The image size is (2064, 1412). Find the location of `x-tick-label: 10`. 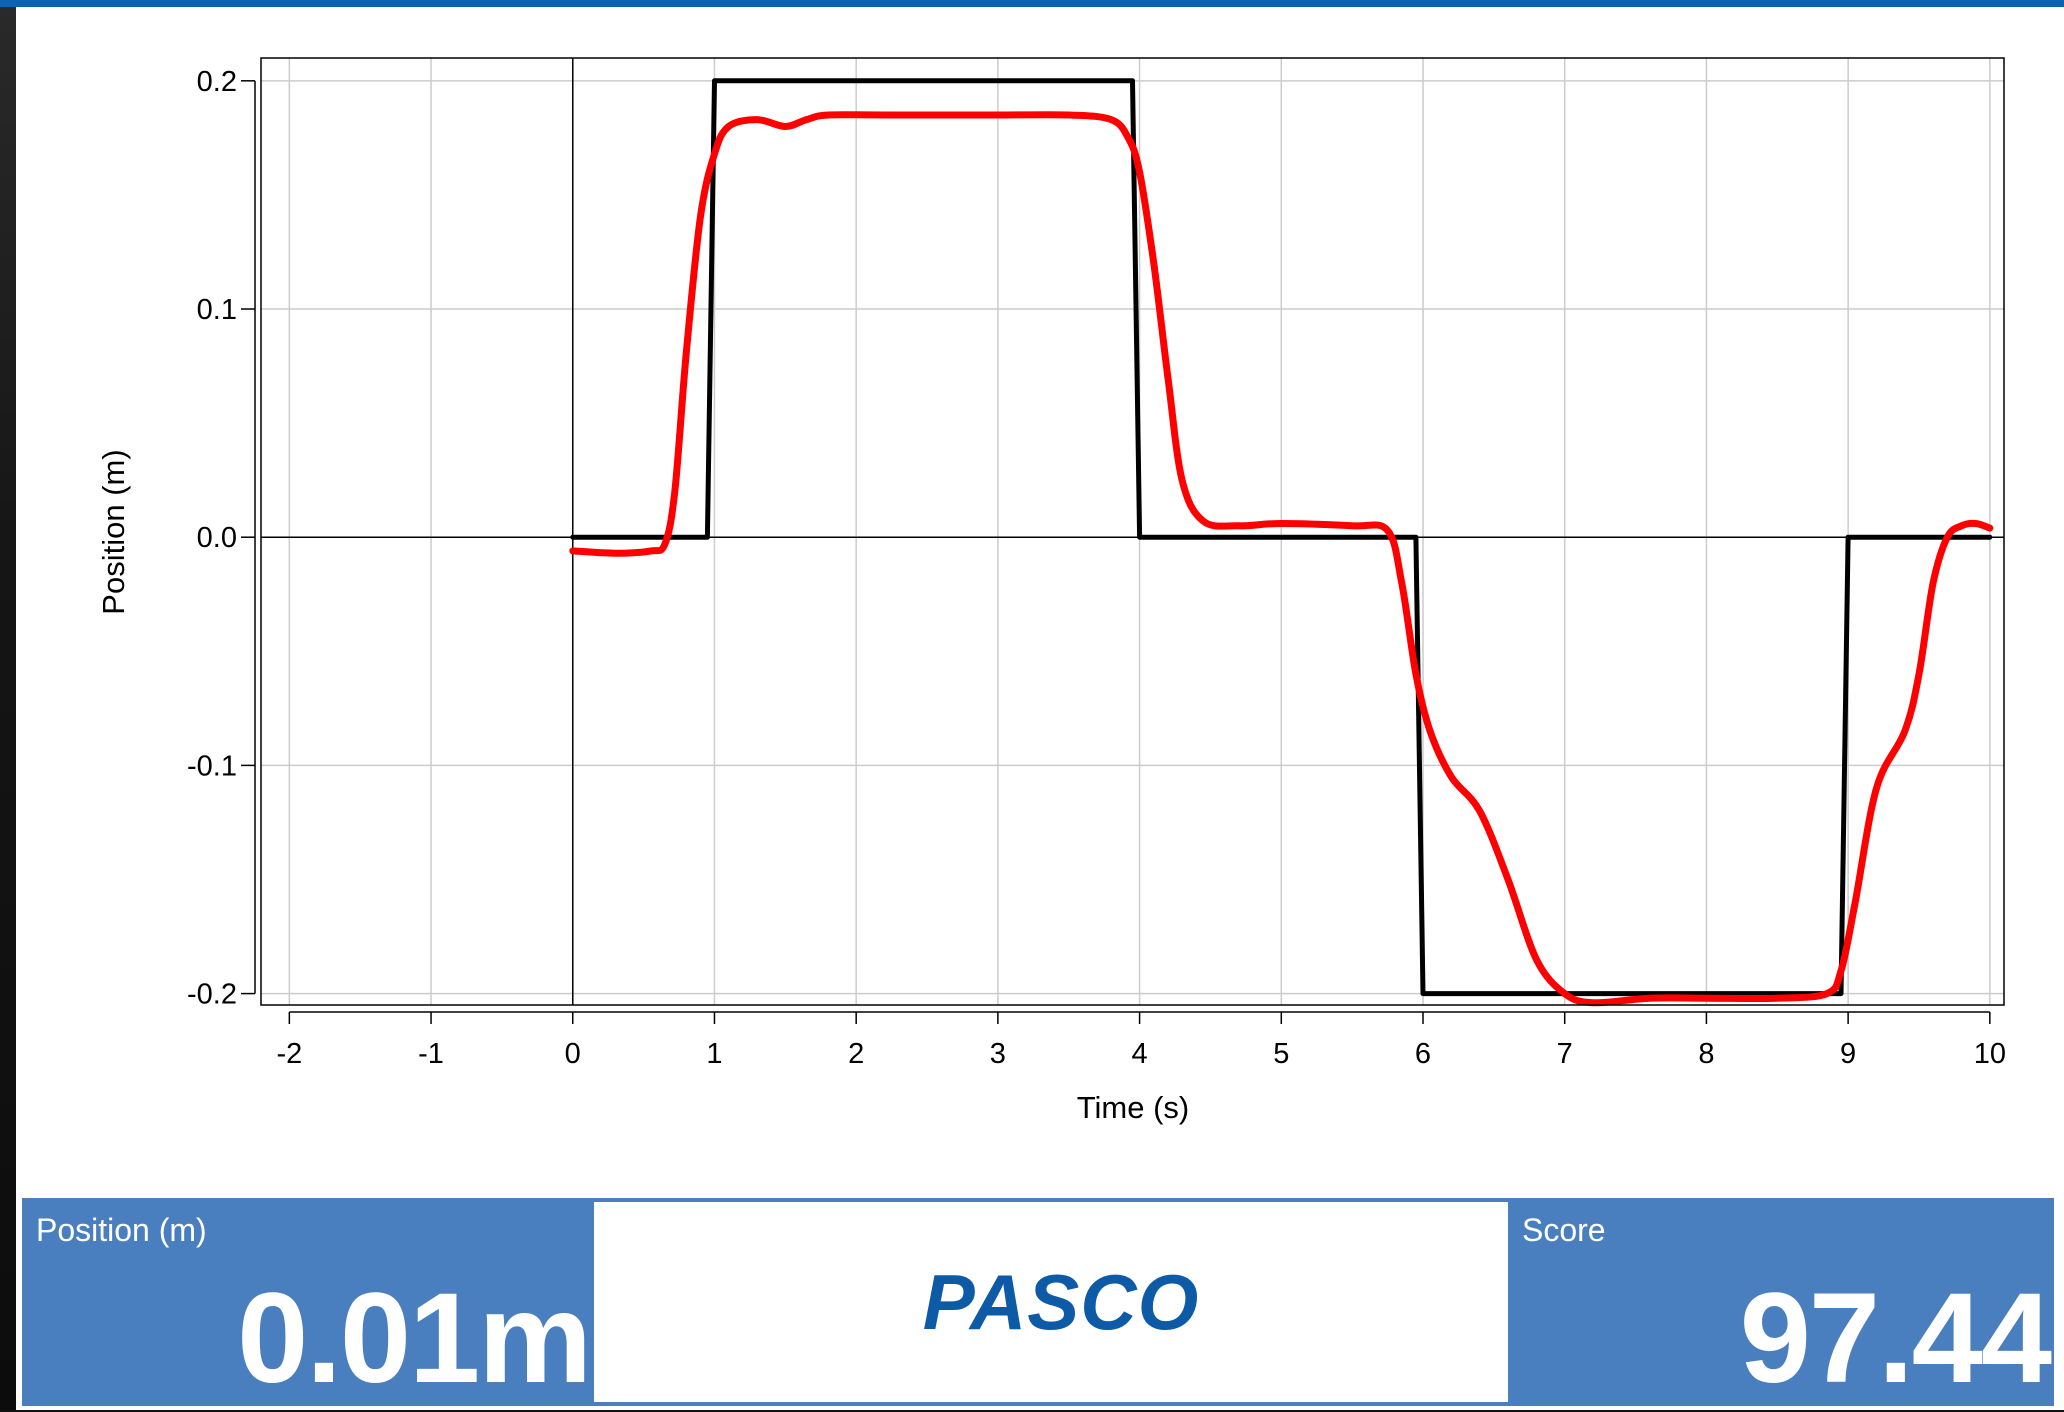

x-tick-label: 10 is located at coordinates (1990, 1054).